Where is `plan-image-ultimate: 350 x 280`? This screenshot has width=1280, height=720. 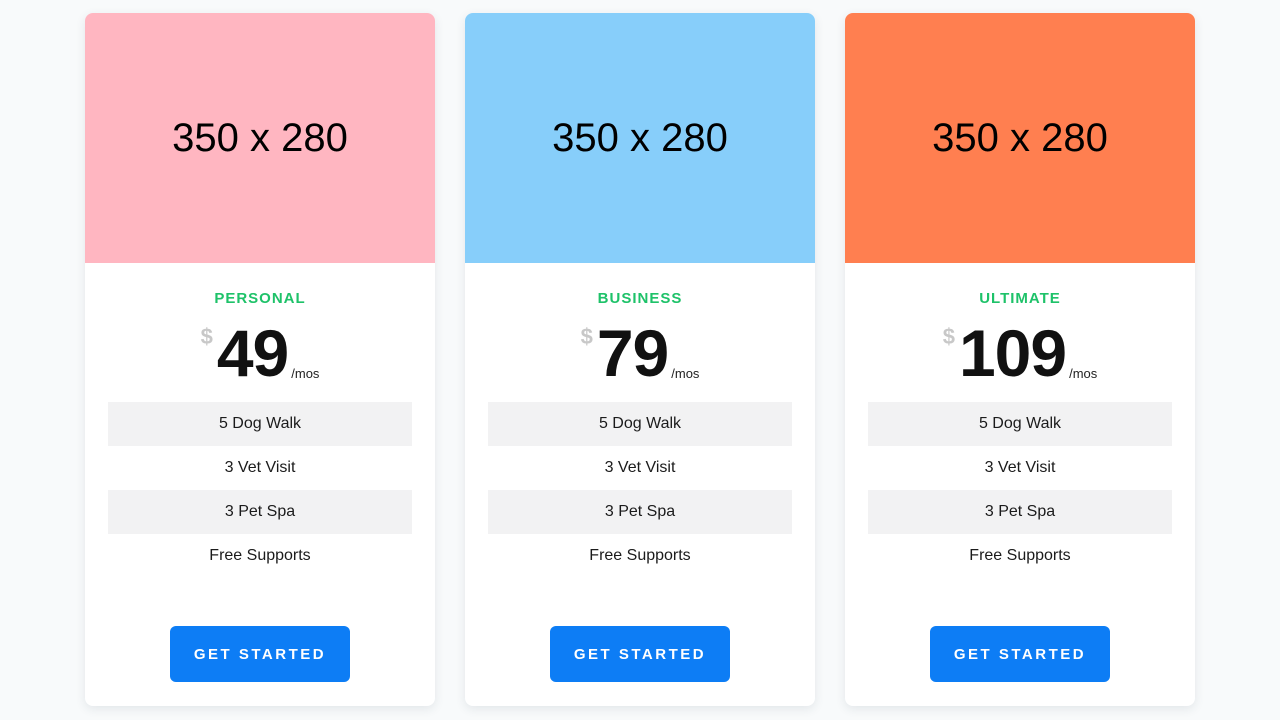
plan-image-ultimate: 350 x 280 is located at coordinates (1020, 138).